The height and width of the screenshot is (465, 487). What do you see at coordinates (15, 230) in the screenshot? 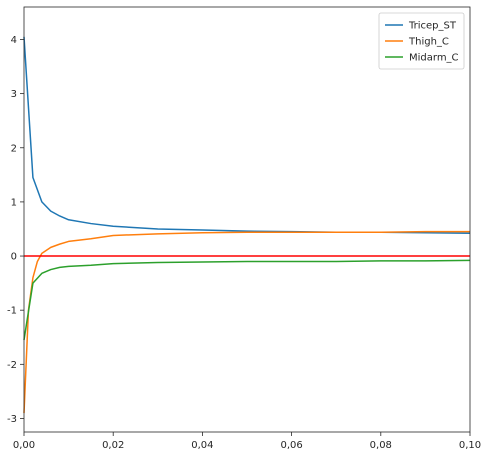
I see `y-axis-ticks: -3 -2 -1 0 1 2 3 4` at bounding box center [15, 230].